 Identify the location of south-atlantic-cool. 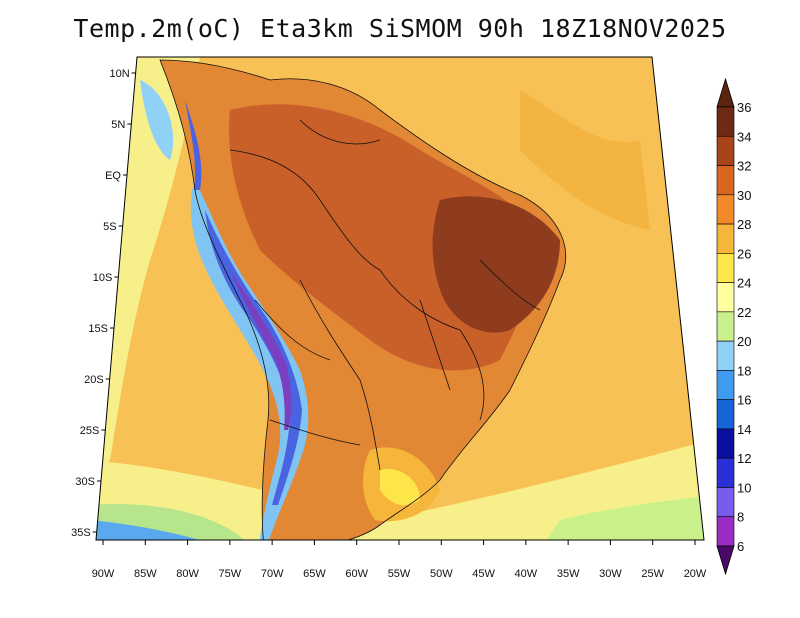
(622, 517).